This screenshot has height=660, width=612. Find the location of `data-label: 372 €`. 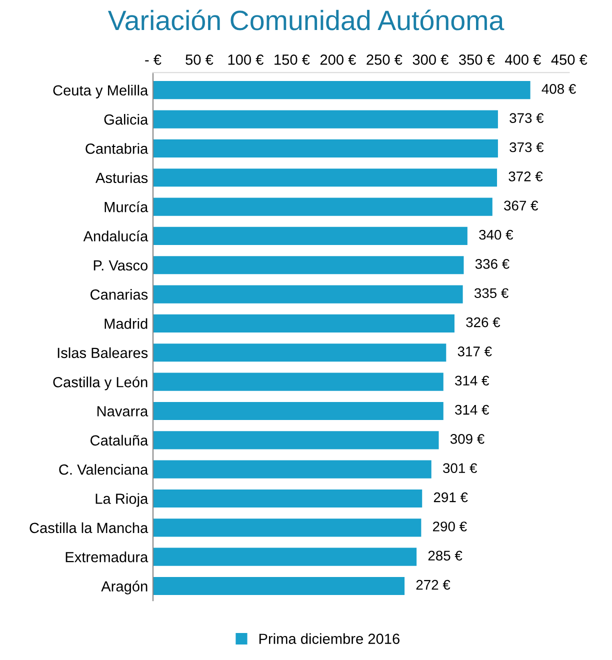

data-label: 372 € is located at coordinates (525, 177).